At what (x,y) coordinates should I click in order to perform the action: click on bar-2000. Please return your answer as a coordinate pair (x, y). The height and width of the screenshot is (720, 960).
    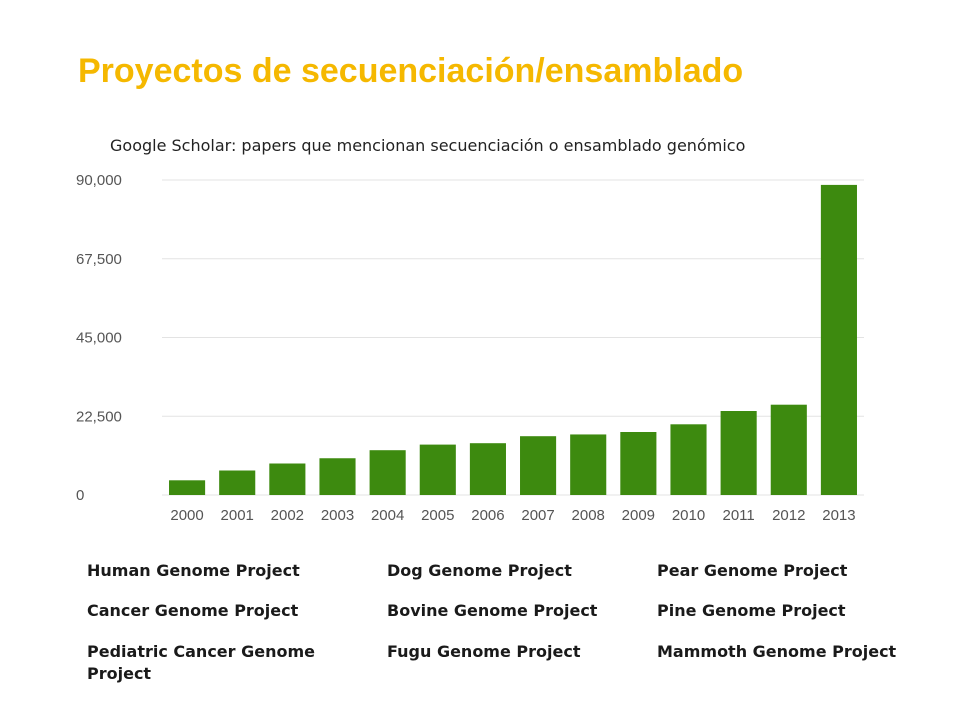
    Looking at the image, I should click on (187, 487).